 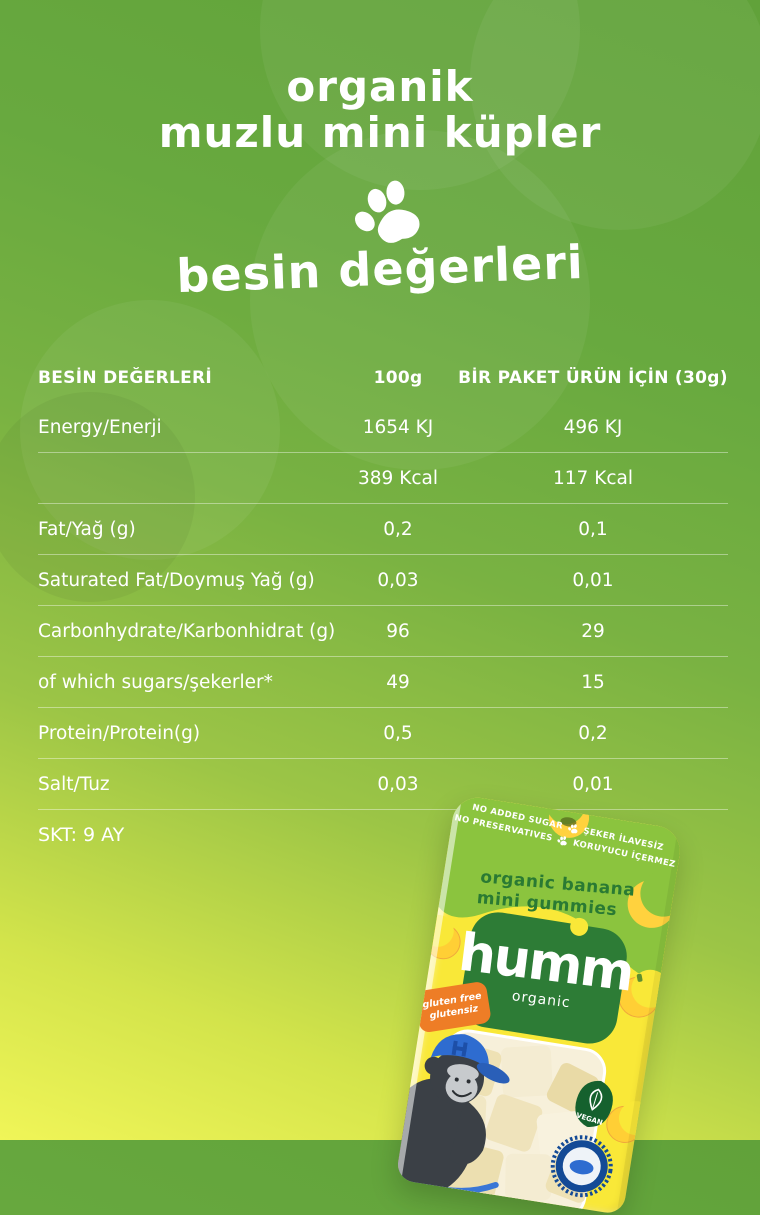 I want to click on nutrient-label: Fat/Yağ (g), so click(x=87, y=529).